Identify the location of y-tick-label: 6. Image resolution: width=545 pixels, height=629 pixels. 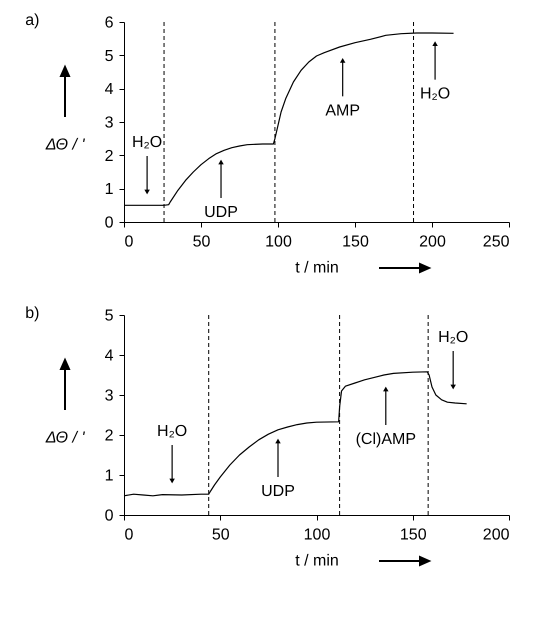
(109, 23).